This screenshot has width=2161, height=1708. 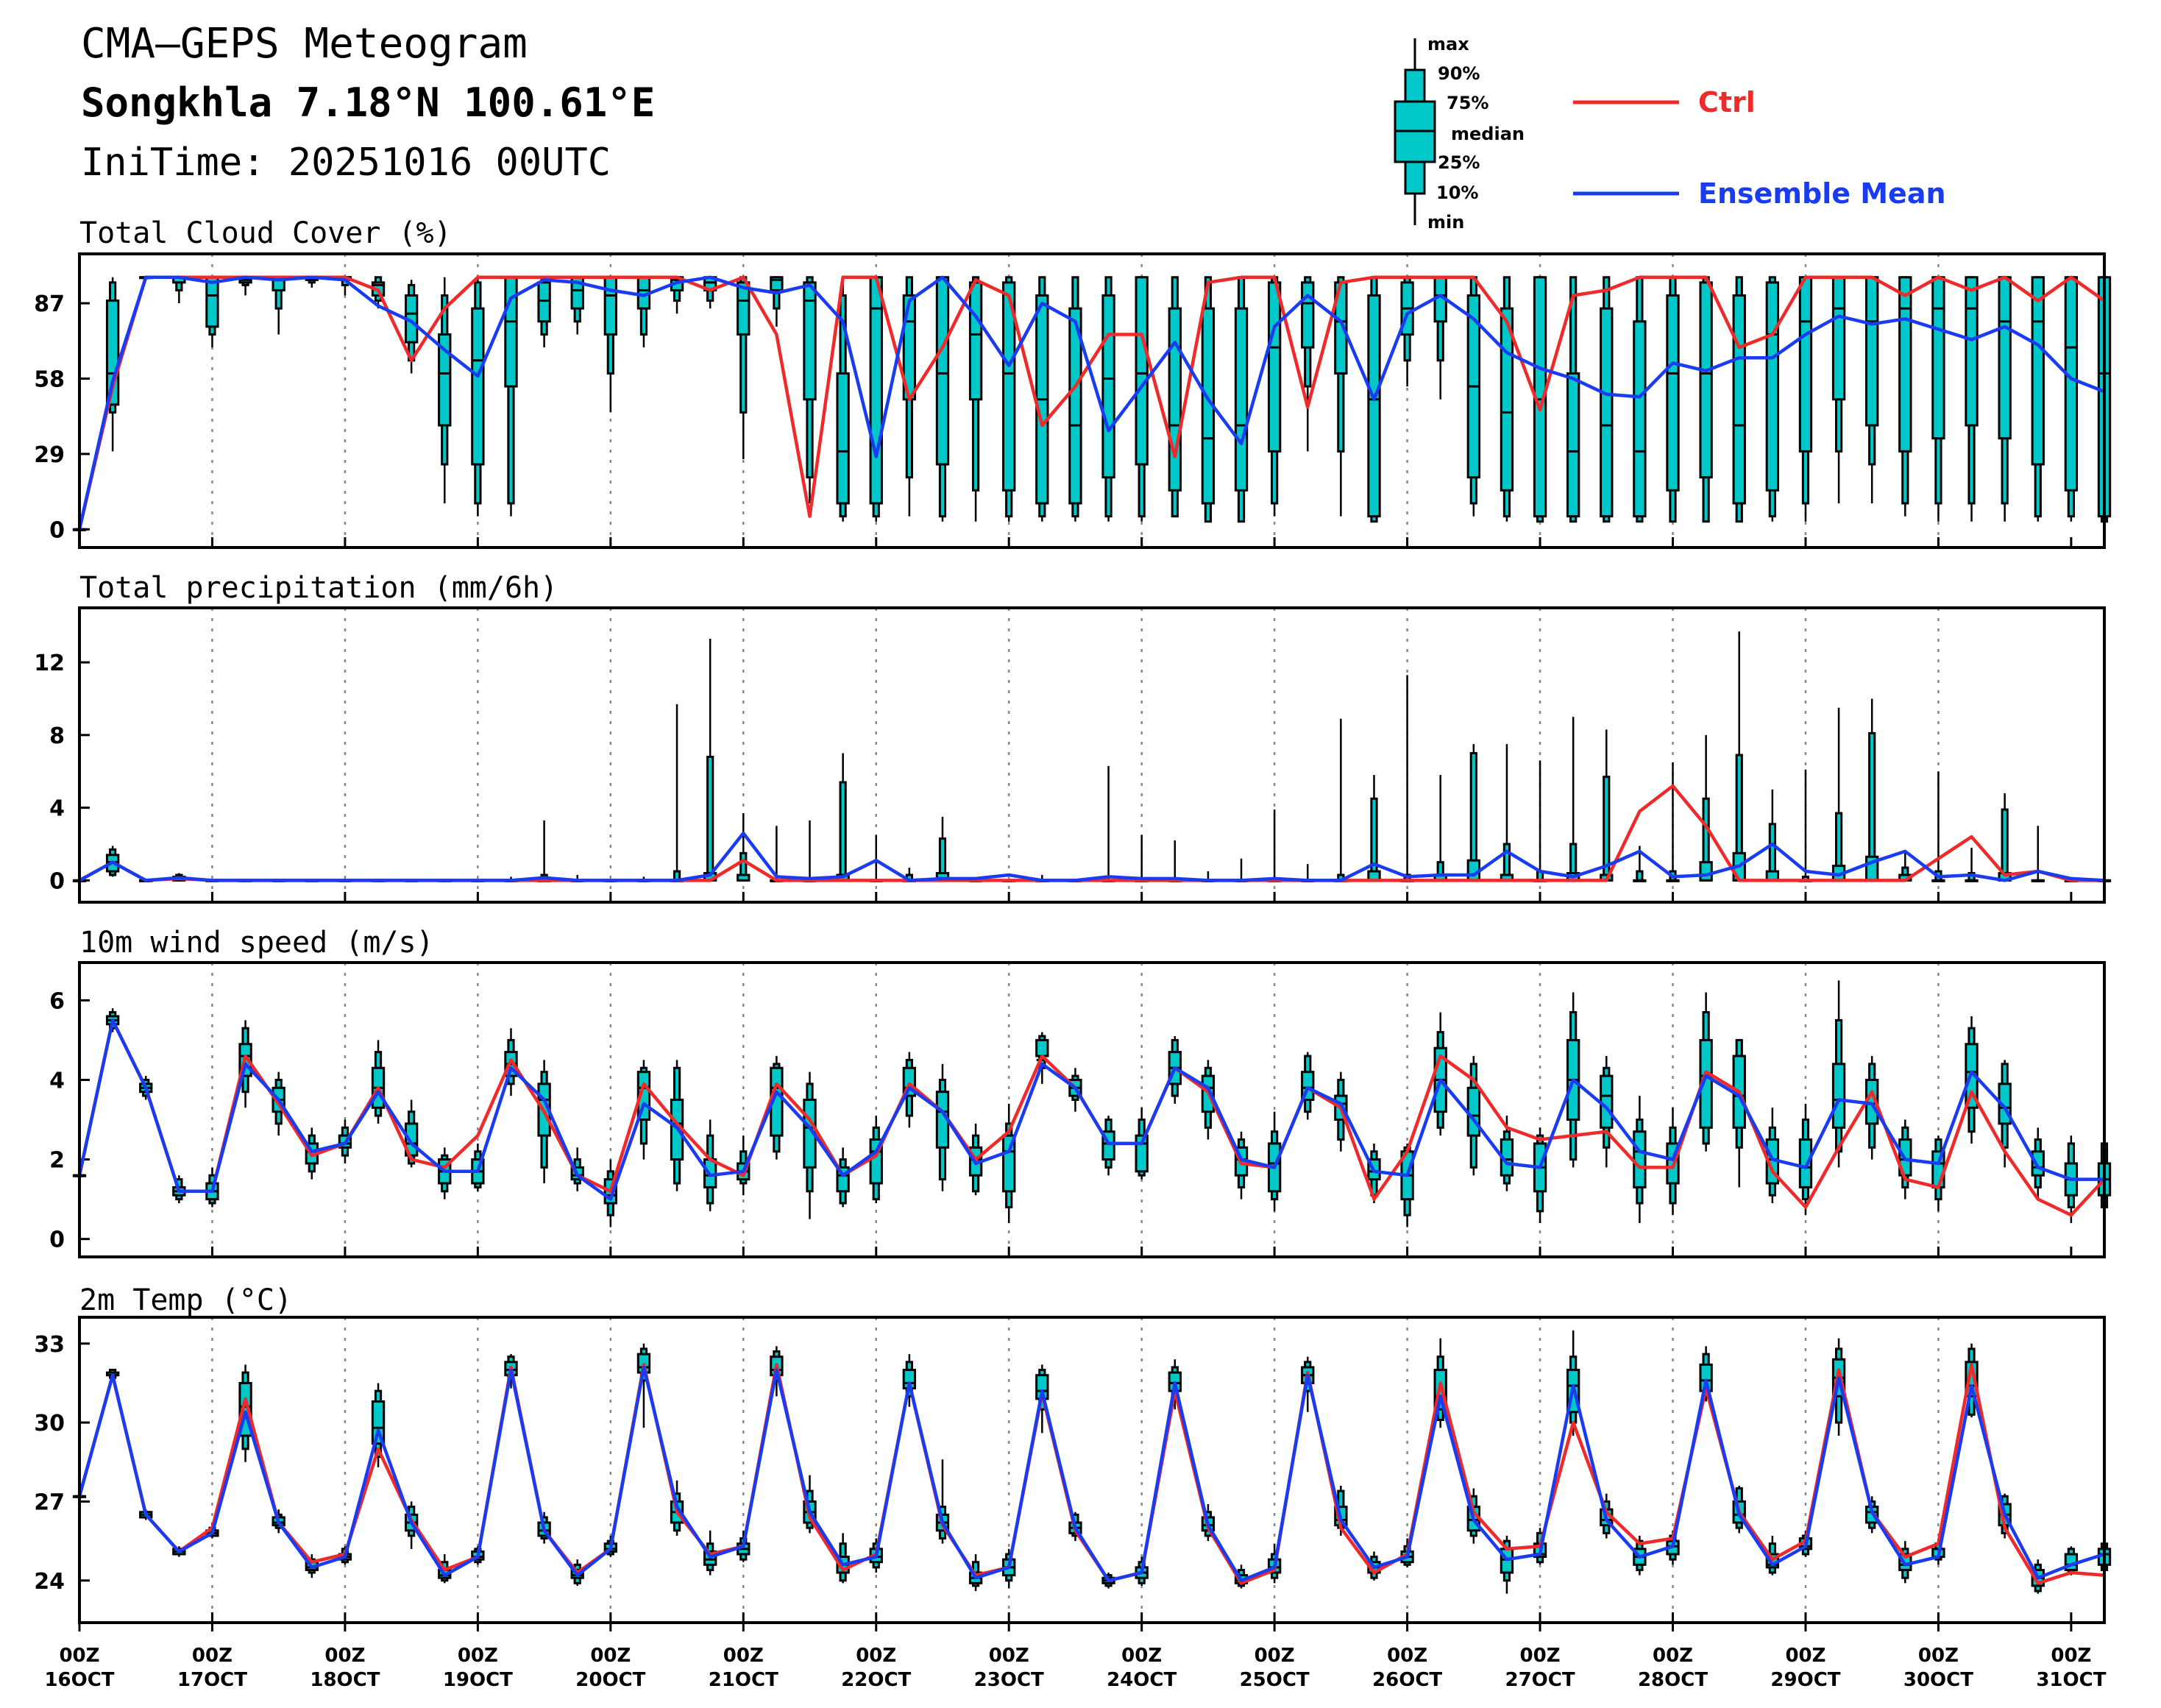 What do you see at coordinates (49, 304) in the screenshot?
I see `y-tick-label: 87` at bounding box center [49, 304].